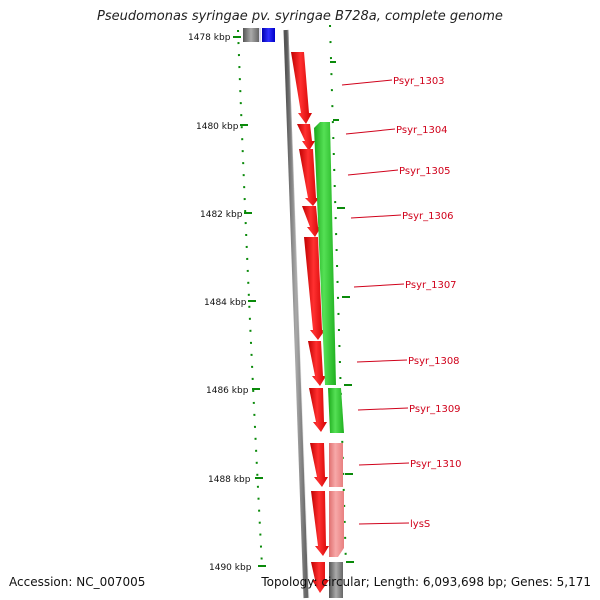 This screenshot has height=600, width=600. I want to click on top-light-feature, so click(260, 35).